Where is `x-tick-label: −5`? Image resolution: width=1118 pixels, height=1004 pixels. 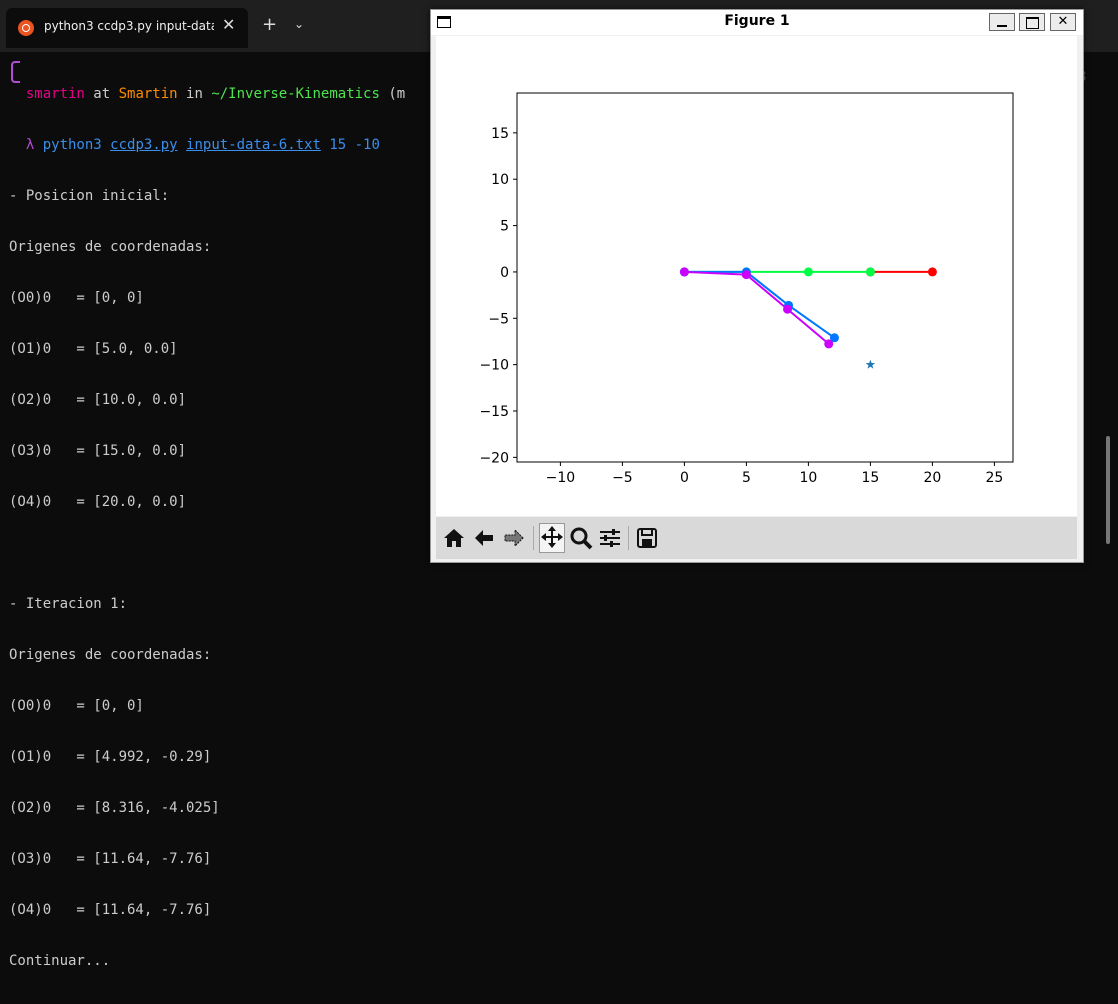 x-tick-label: −5 is located at coordinates (622, 478).